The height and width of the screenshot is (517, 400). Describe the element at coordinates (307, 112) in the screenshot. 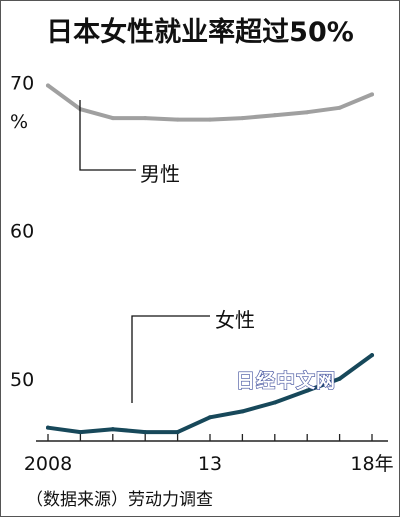

I see `data-point-men-2016` at that location.